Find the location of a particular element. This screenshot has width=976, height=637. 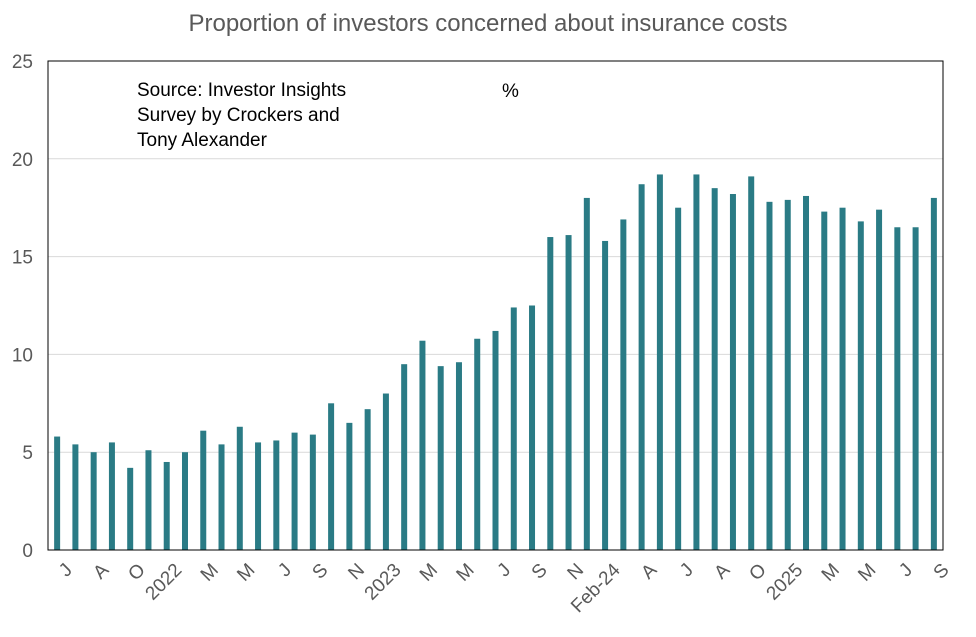

y-tick-label: 15 is located at coordinates (22, 258).